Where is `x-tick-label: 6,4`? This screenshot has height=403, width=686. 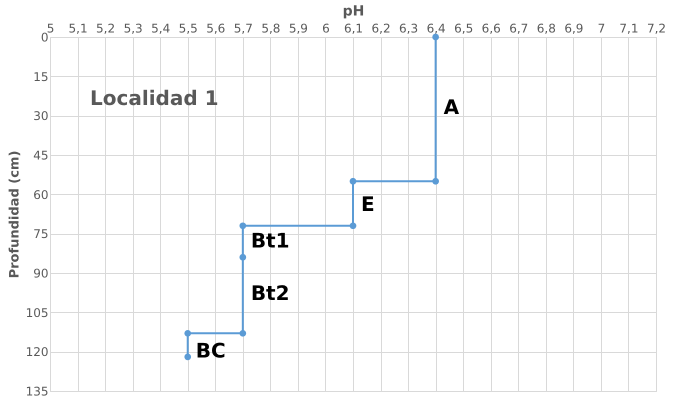
x-tick-label: 6,4 is located at coordinates (436, 29).